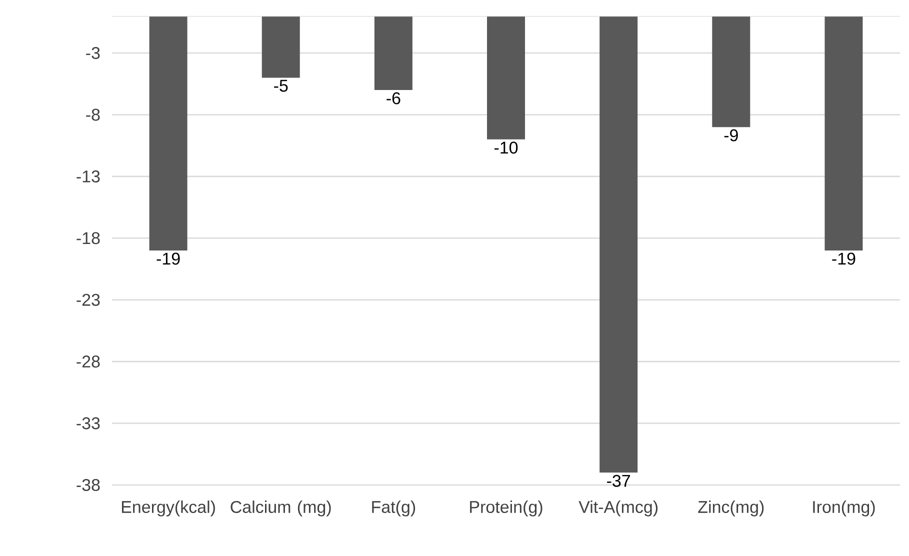 This screenshot has width=909, height=556. Describe the element at coordinates (394, 508) in the screenshot. I see `x-tick-label: Fat(g)` at that location.